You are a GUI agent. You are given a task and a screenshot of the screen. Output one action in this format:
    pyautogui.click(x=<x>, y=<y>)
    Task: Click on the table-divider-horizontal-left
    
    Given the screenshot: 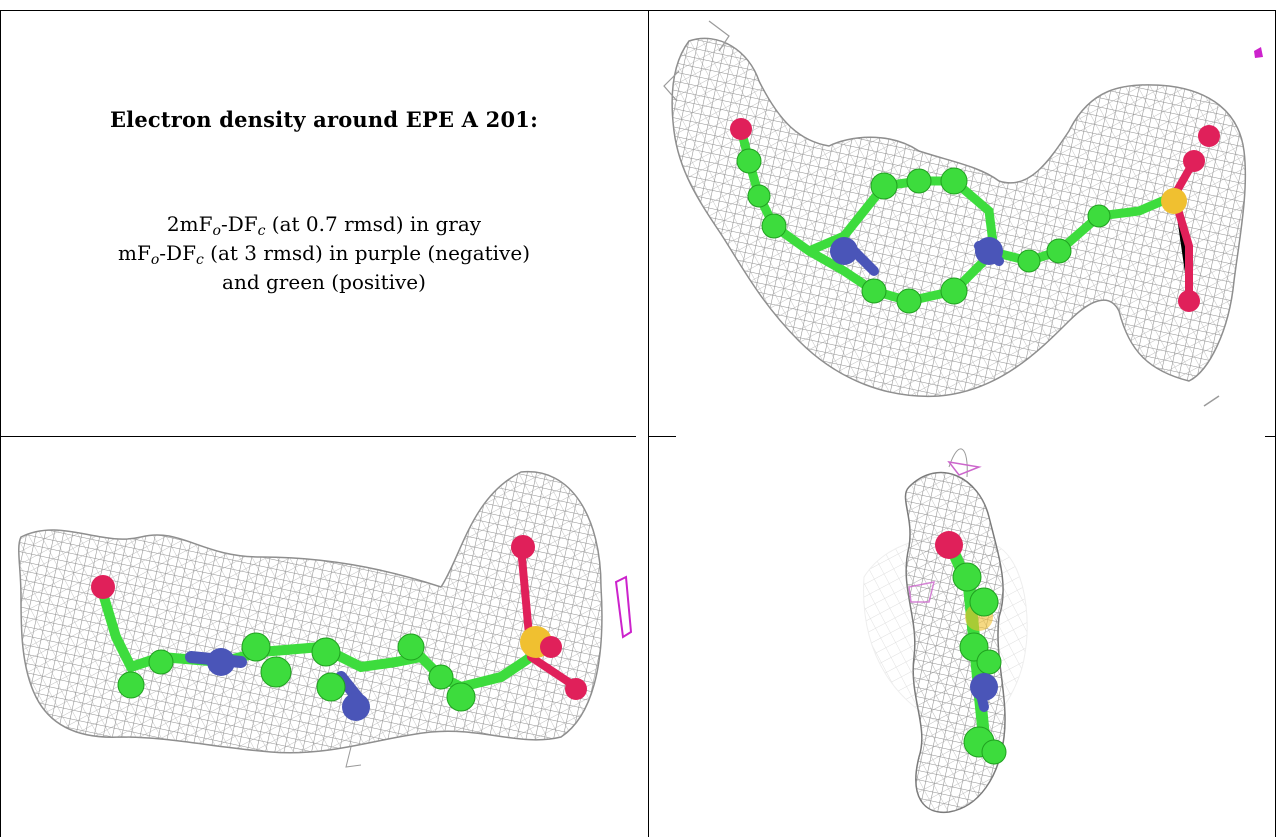 What is the action you would take?
    pyautogui.click(x=318, y=436)
    